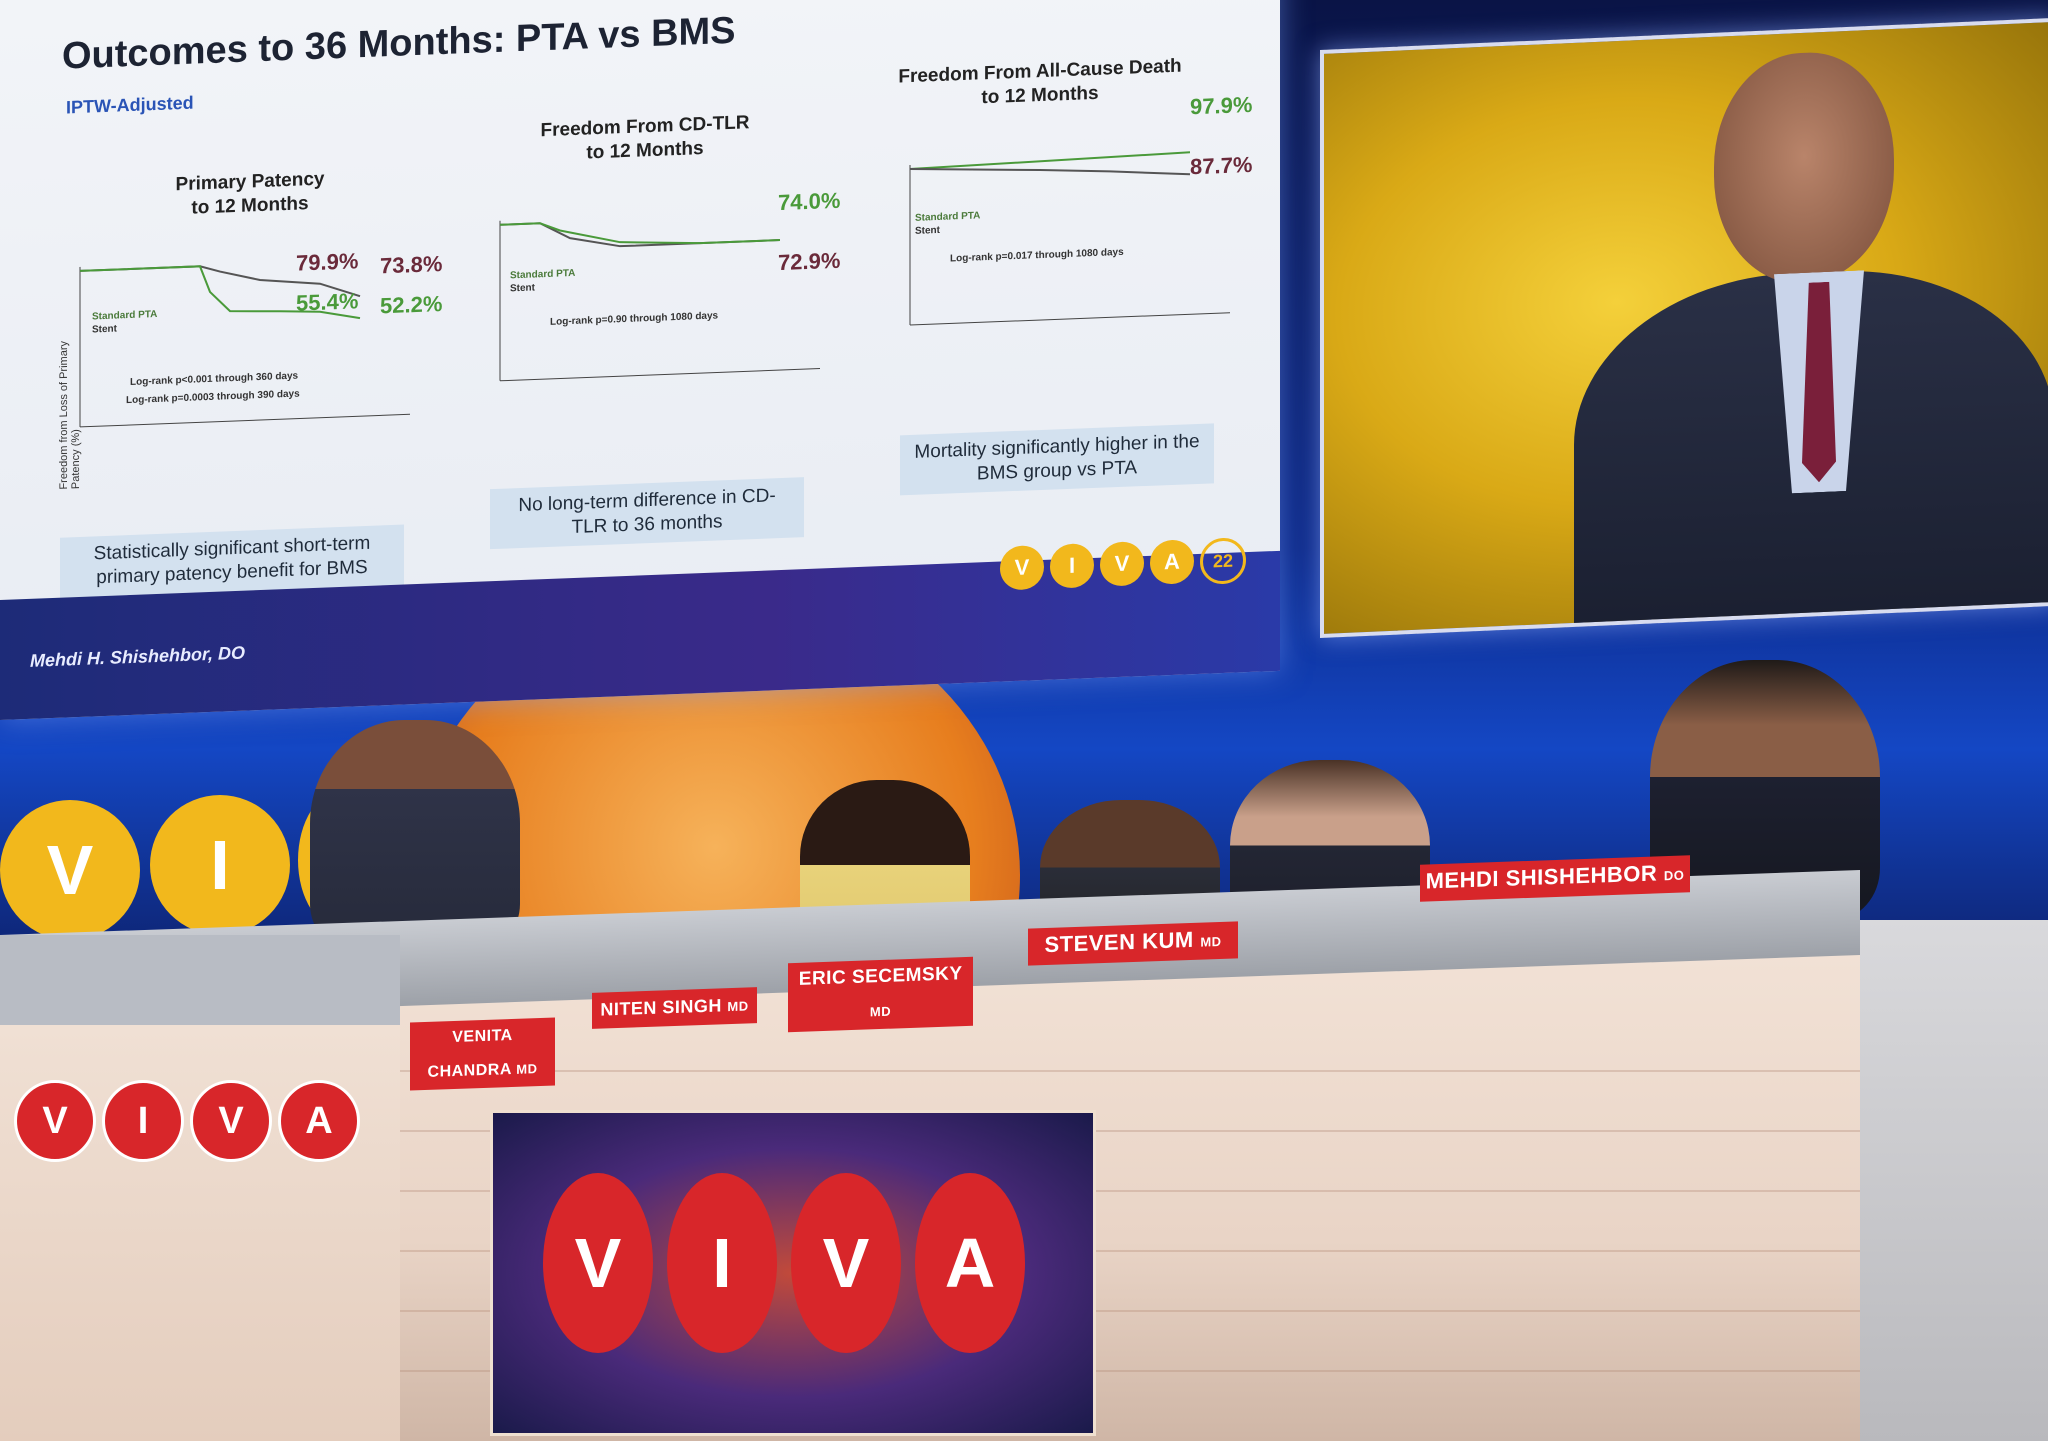 The width and height of the screenshot is (2048, 1441). Describe the element at coordinates (1119, 942) in the screenshot. I see `nameplate-name: STEVEN KUM` at that location.